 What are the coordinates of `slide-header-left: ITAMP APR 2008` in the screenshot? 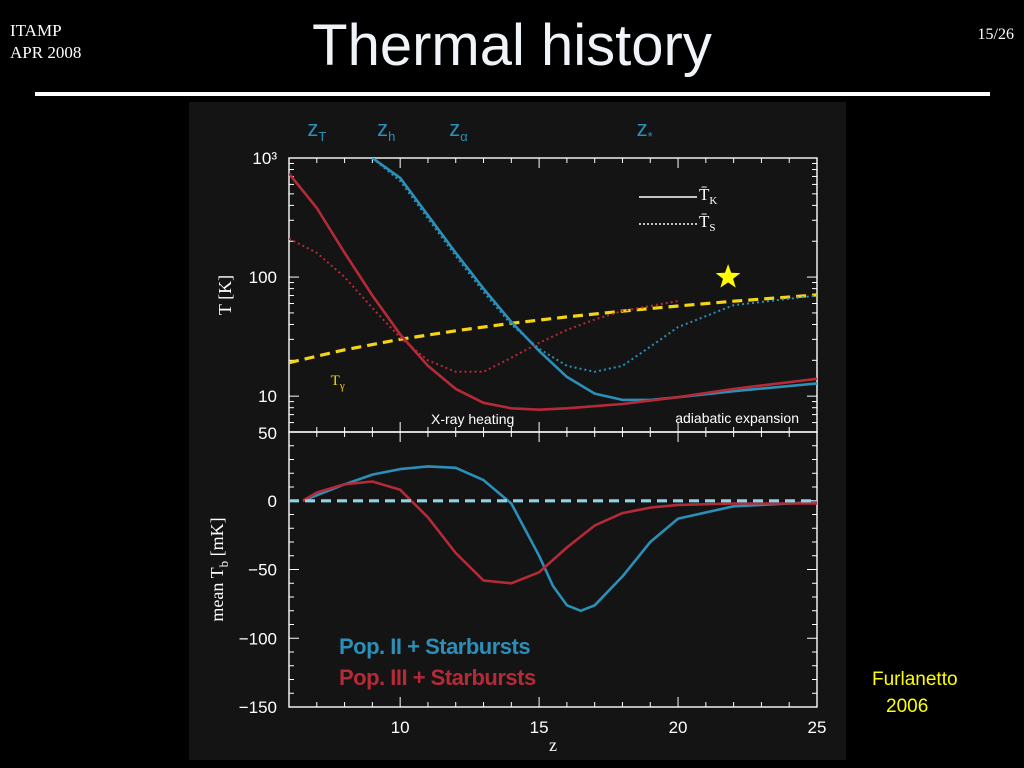 It's located at (45, 42).